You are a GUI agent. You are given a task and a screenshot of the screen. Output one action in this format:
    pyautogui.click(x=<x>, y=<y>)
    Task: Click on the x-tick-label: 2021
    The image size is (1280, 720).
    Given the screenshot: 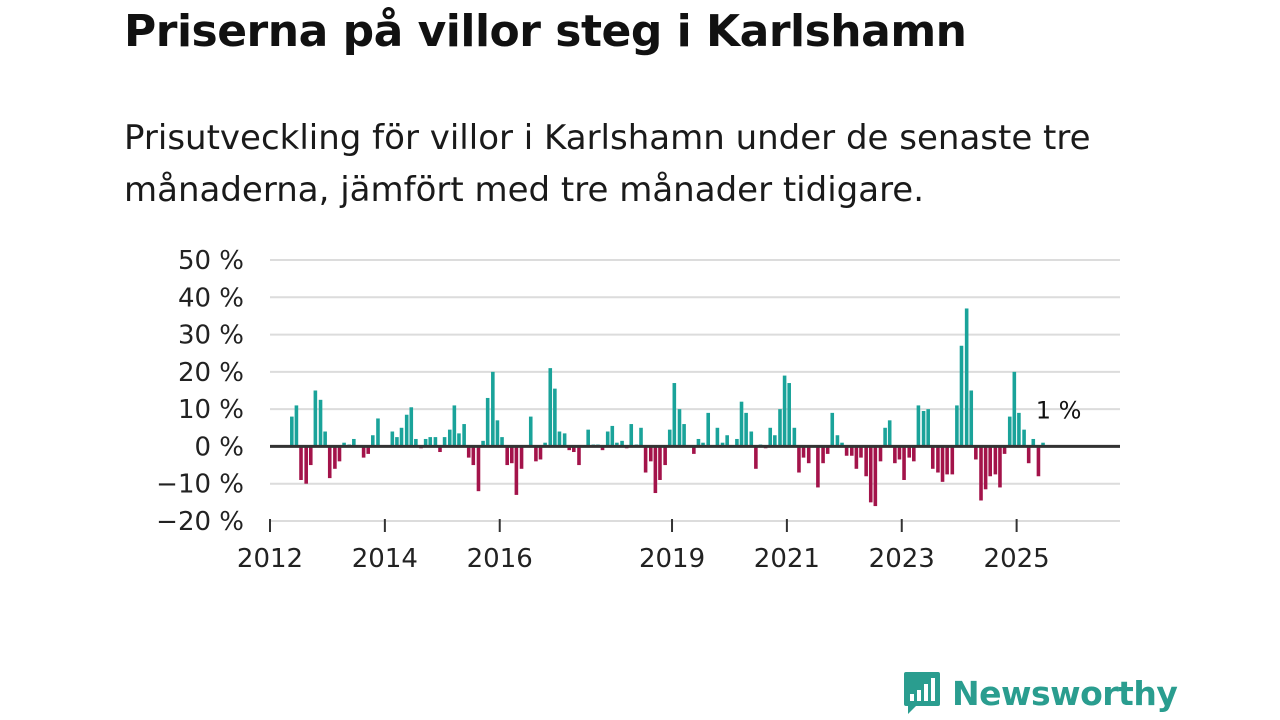 What is the action you would take?
    pyautogui.click(x=787, y=559)
    